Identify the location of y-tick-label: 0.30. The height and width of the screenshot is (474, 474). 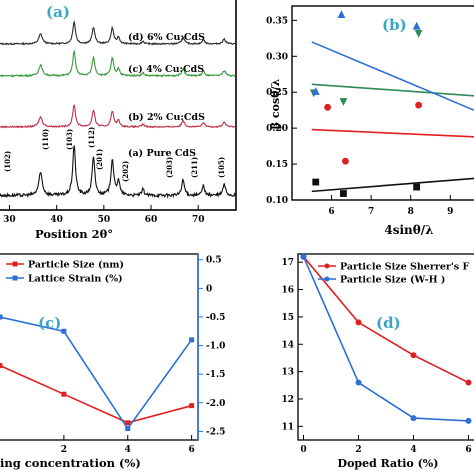
(277, 57).